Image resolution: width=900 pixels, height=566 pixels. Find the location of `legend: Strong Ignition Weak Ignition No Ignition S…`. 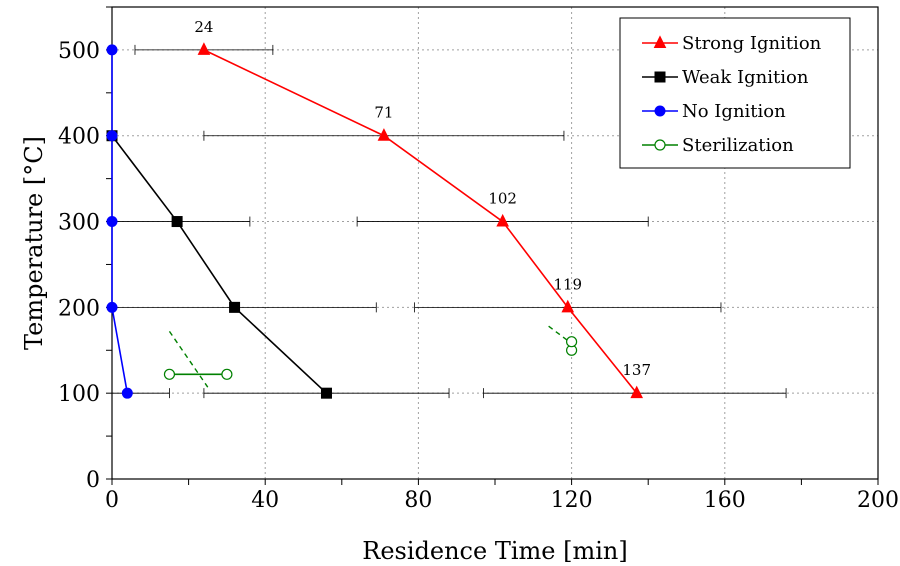

legend: Strong Ignition Weak Ignition No Ignition S… is located at coordinates (735, 93).